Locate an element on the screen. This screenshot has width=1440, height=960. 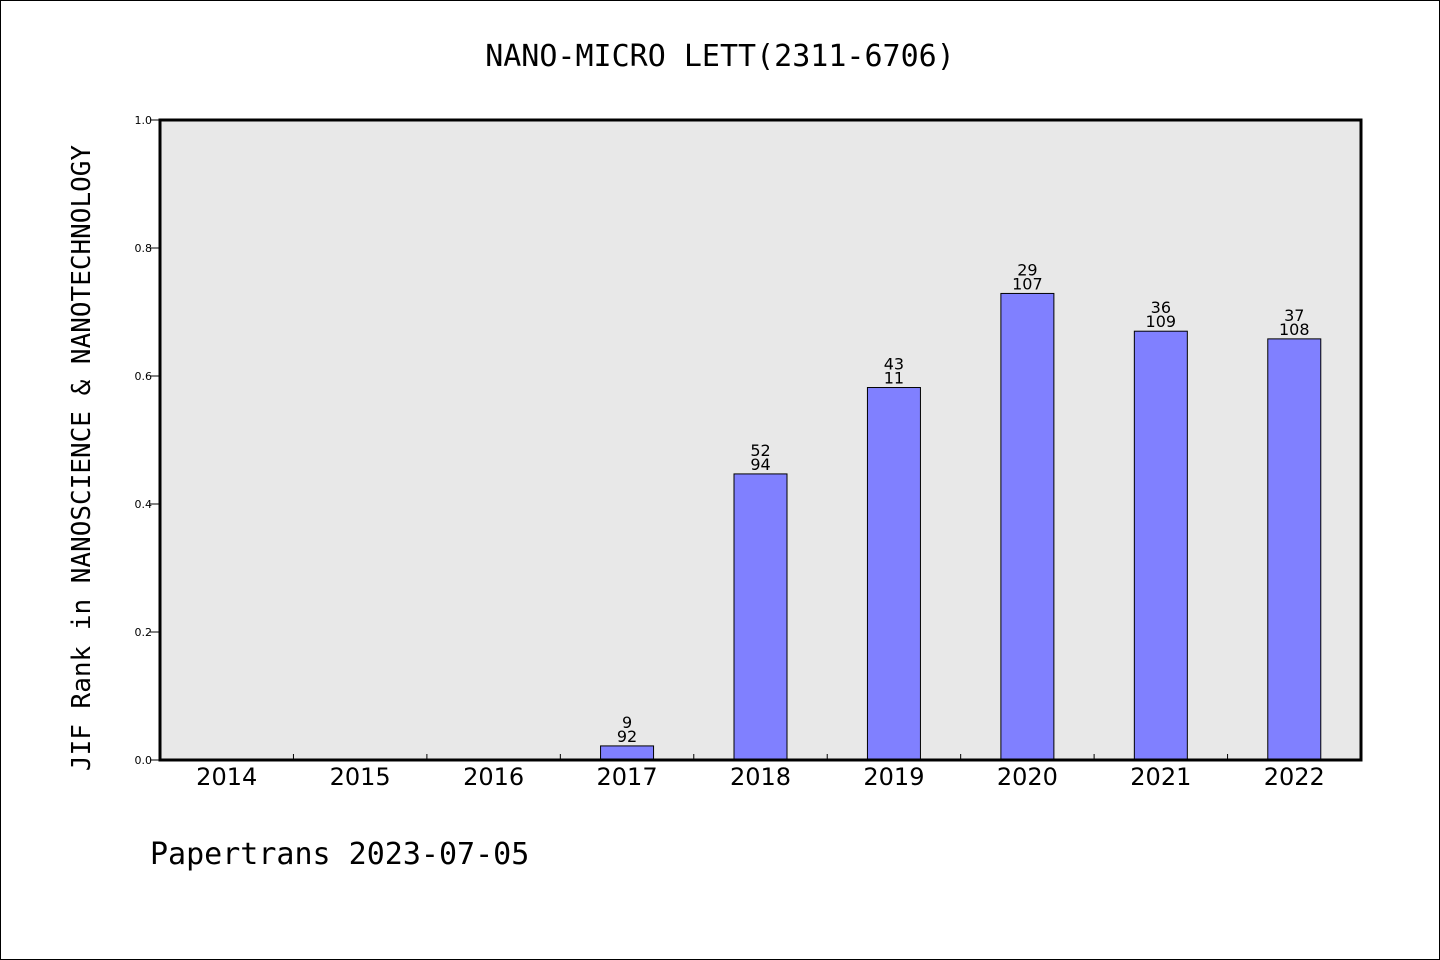
x-tick-label: 2020 is located at coordinates (1027, 777).